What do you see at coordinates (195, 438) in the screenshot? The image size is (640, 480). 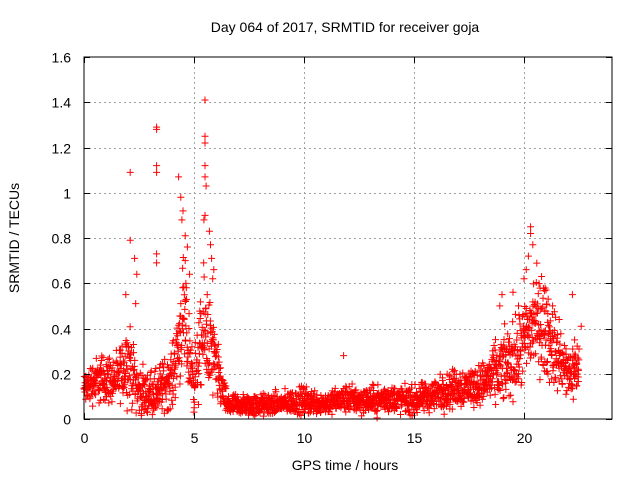 I see `x-tick-label: 5` at bounding box center [195, 438].